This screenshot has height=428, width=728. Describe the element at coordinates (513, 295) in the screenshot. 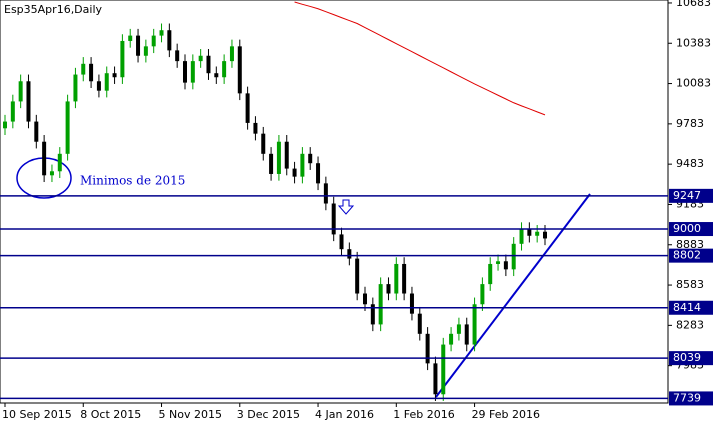

I see `trend-line` at that location.